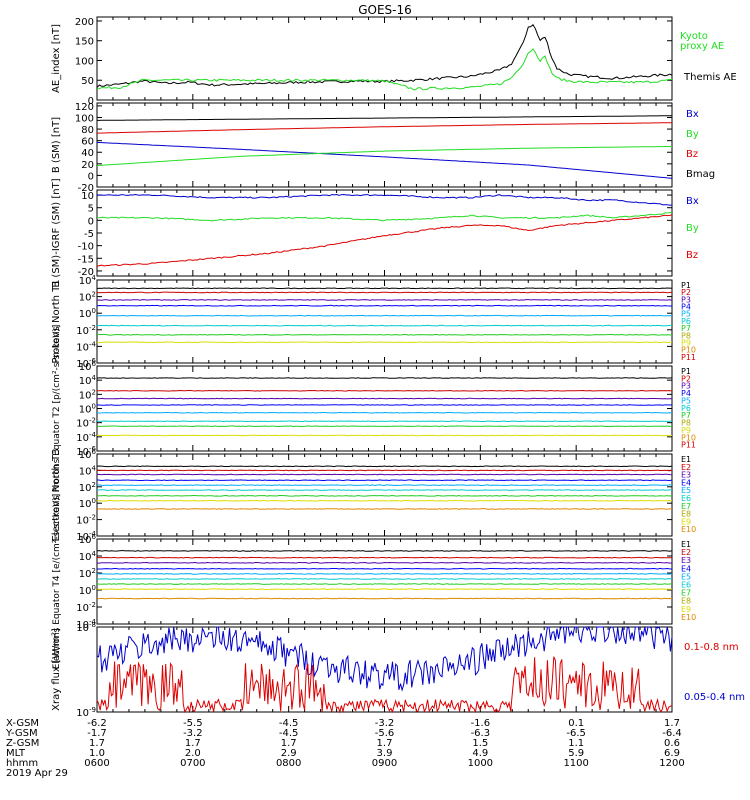 The width and height of the screenshot is (750, 800). I want to click on ephemeris-label: hhmm, so click(22, 763).